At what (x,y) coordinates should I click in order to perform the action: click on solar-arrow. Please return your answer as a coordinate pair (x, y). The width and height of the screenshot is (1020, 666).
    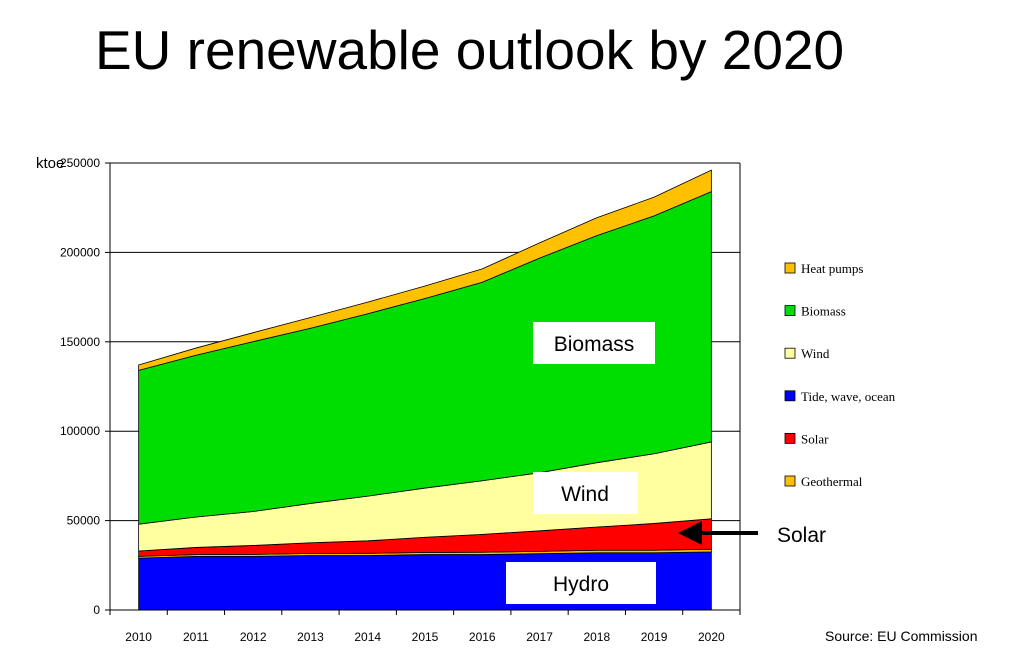
    Looking at the image, I should click on (718, 533).